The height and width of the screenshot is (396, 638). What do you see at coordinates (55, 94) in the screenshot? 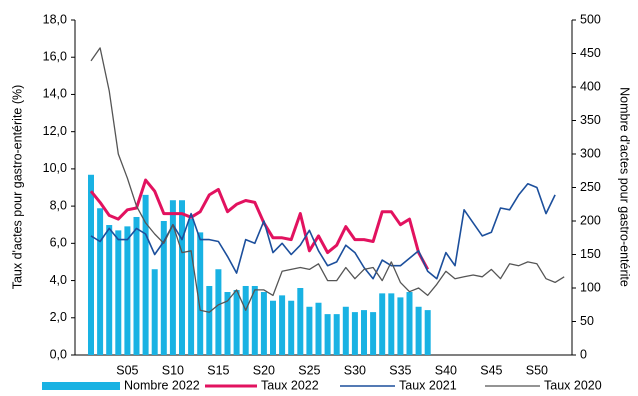
I see `y-tick-label: 14,0` at bounding box center [55, 94].